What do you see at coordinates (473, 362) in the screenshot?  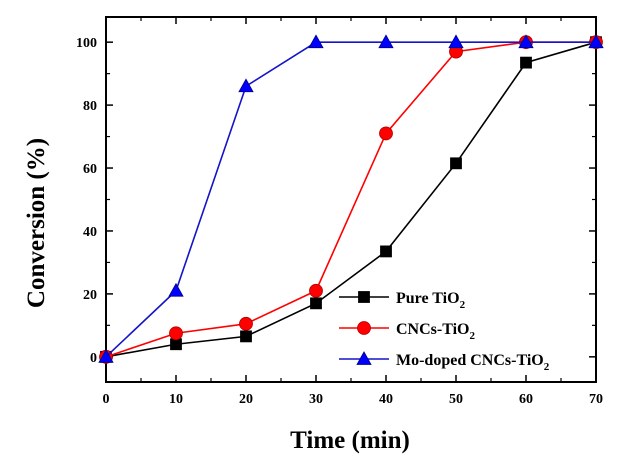 I see `legend-label: Mo-doped CNCs-TiO2` at bounding box center [473, 362].